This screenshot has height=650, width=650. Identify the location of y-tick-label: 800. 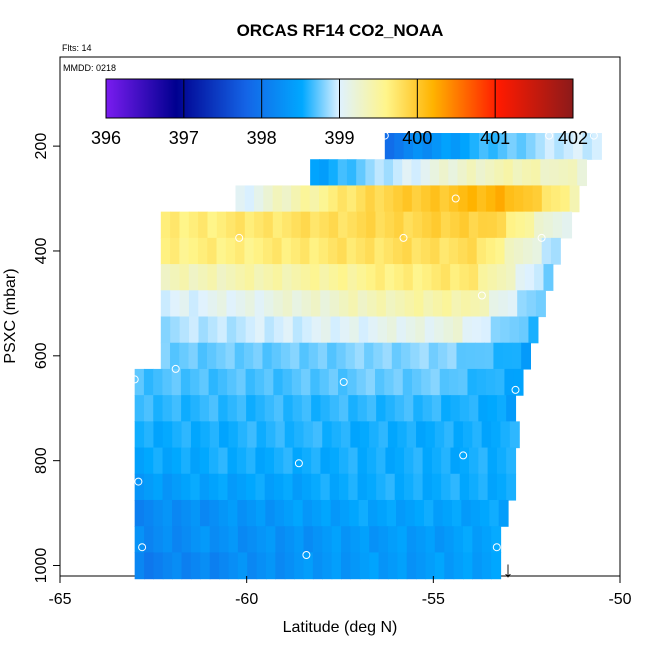
(41, 460).